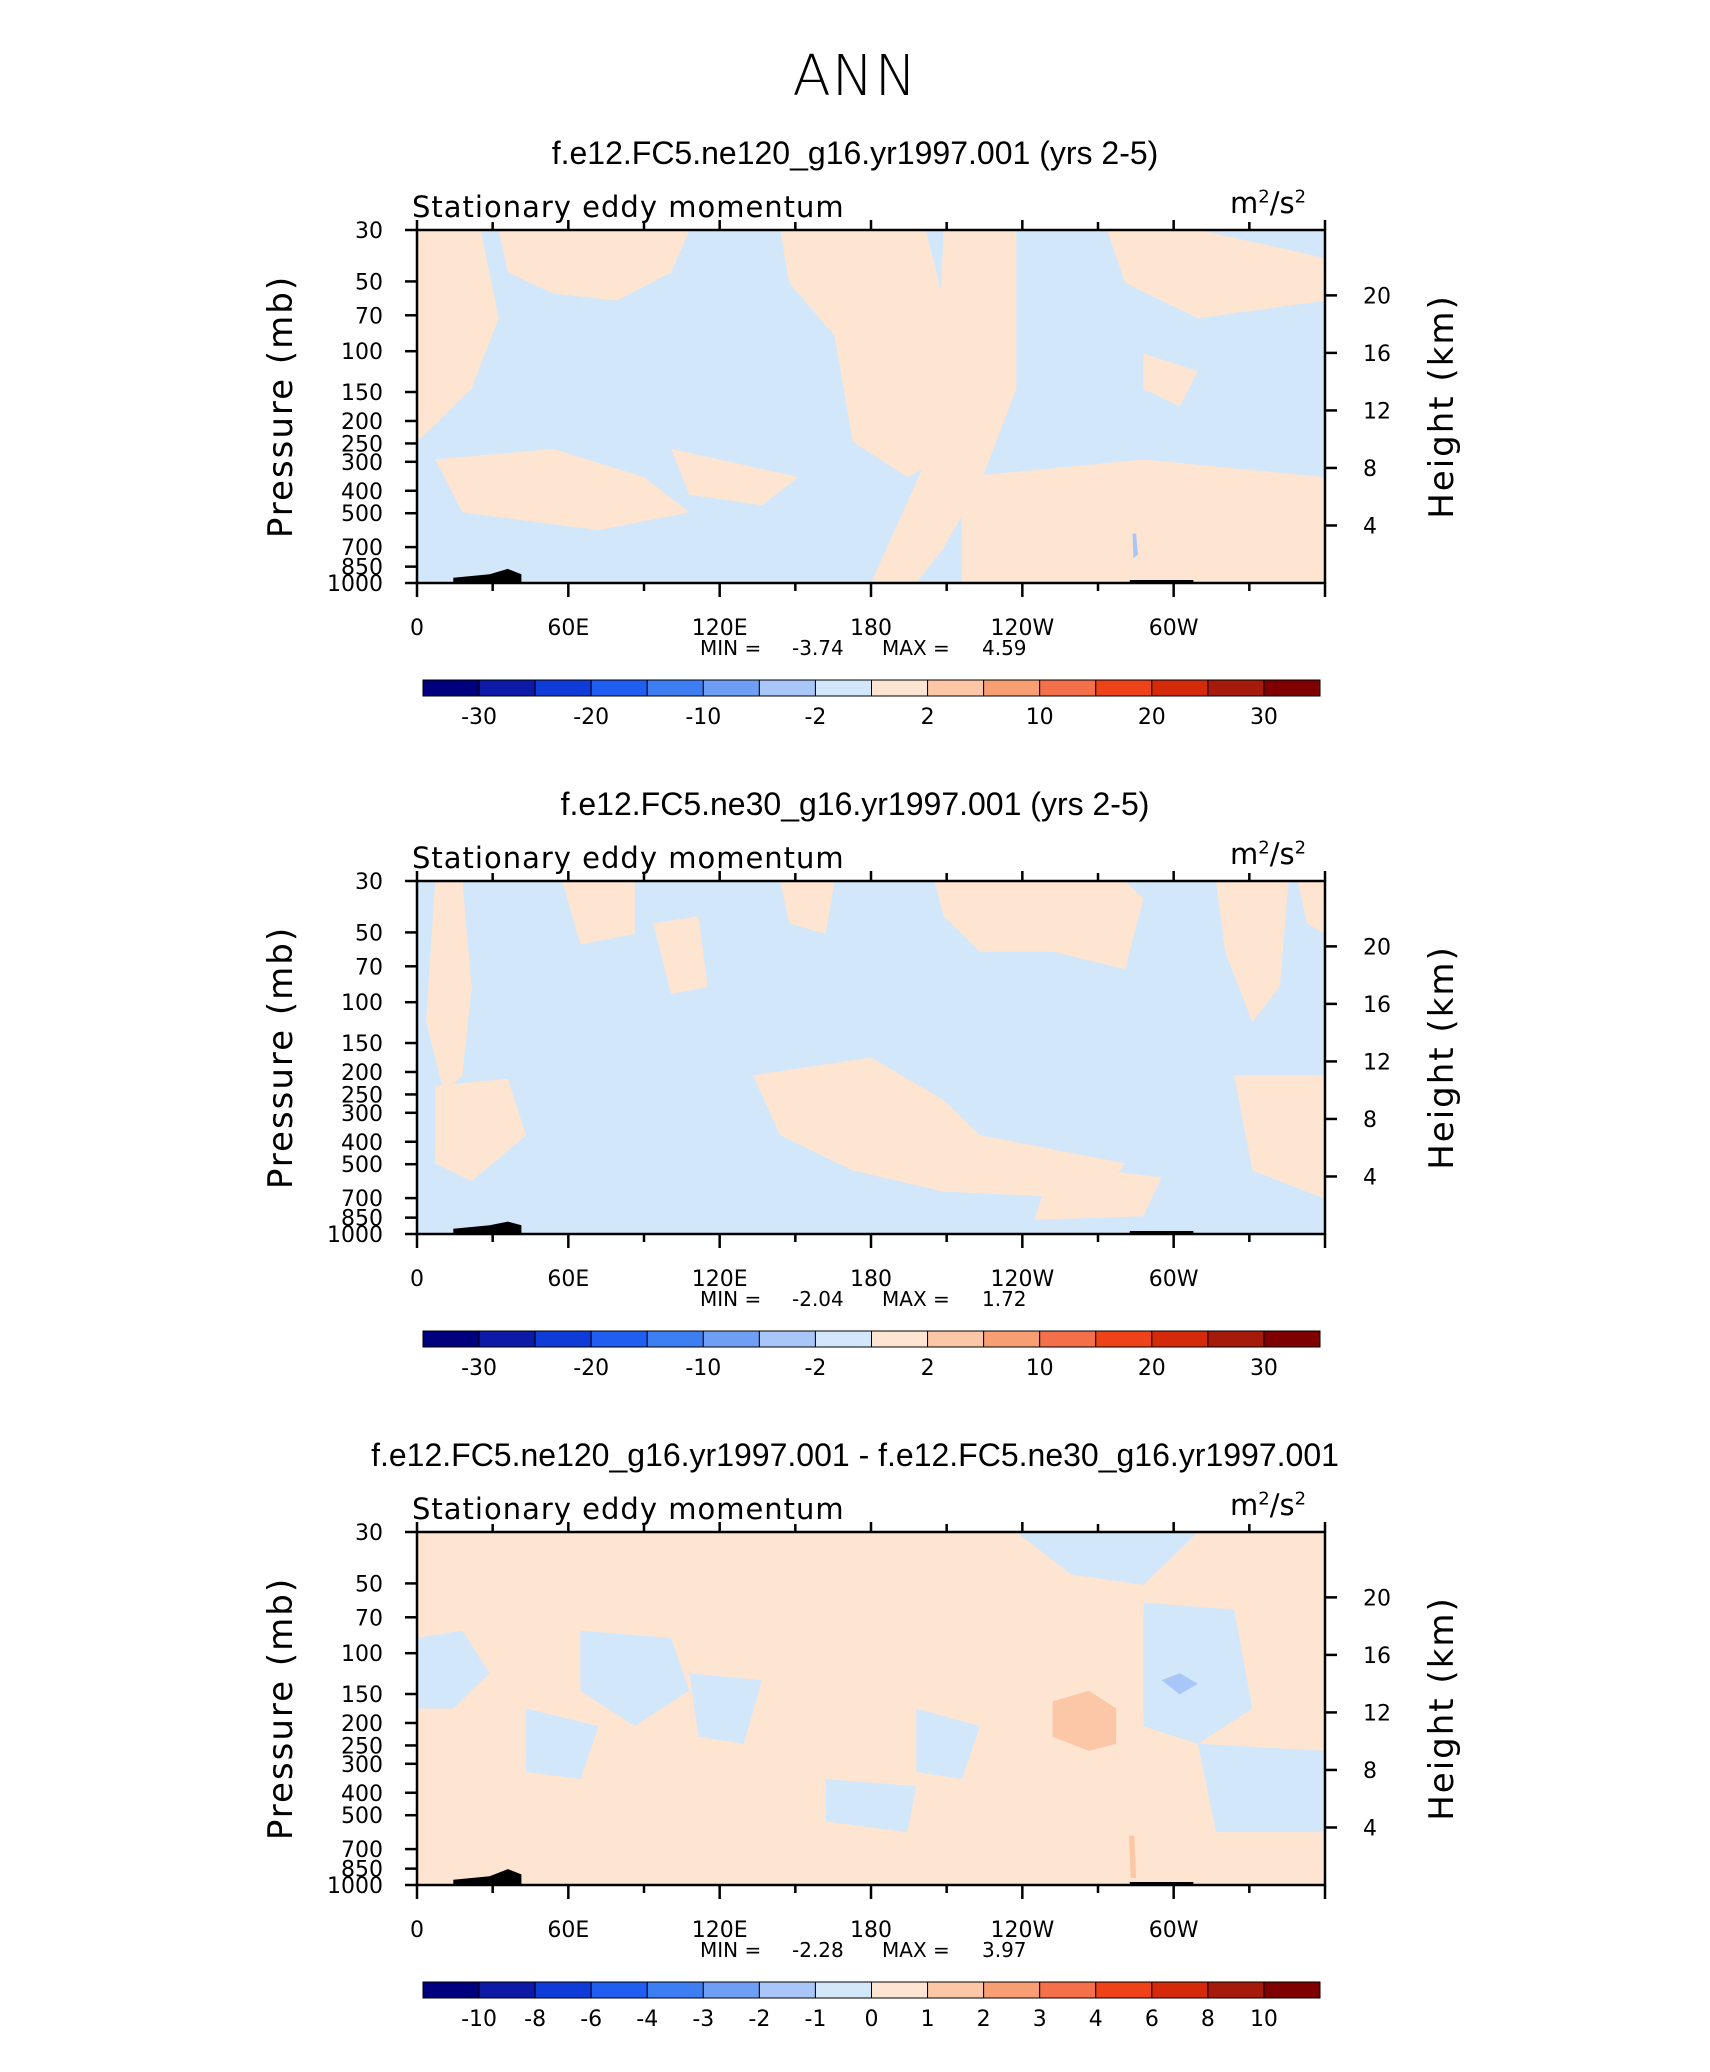  I want to click on y-tick-label-pressure: 1000, so click(355, 584).